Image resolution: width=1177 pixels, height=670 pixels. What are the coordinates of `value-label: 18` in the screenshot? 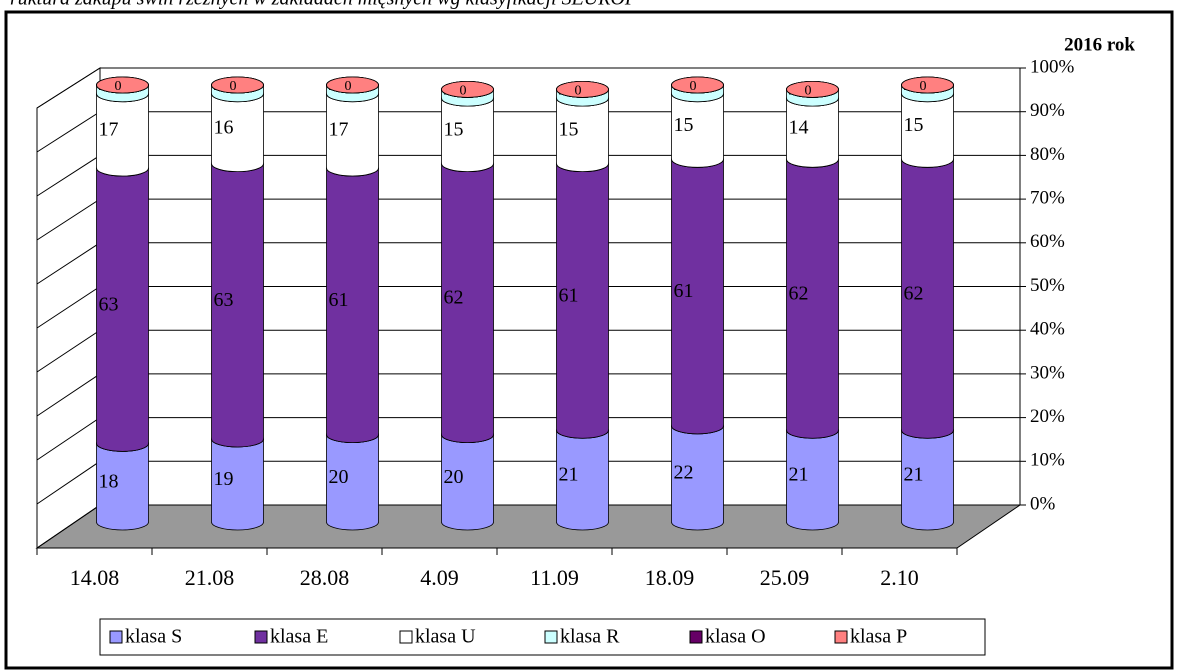 It's located at (109, 481).